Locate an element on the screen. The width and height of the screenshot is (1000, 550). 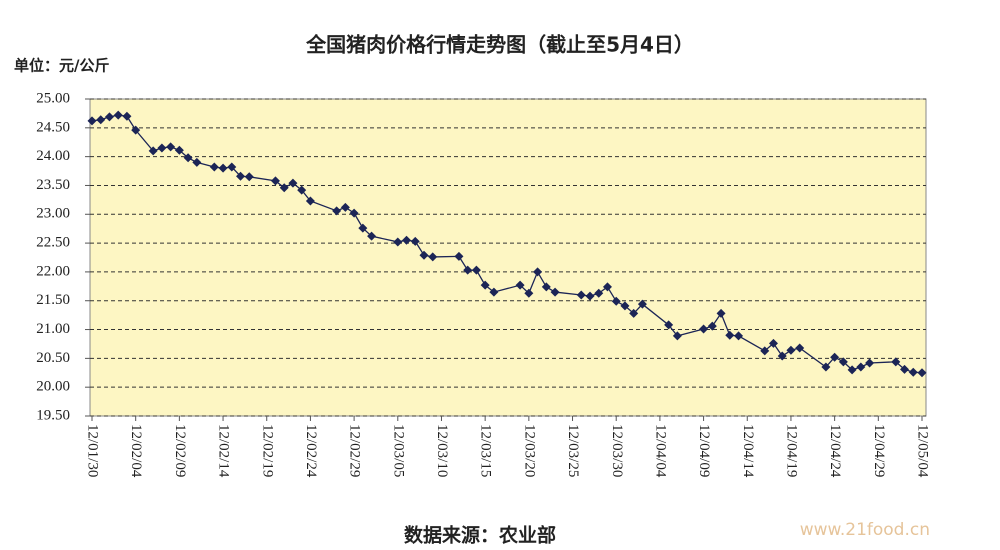
x-tick-label: 12/03/20 is located at coordinates (529, 450).